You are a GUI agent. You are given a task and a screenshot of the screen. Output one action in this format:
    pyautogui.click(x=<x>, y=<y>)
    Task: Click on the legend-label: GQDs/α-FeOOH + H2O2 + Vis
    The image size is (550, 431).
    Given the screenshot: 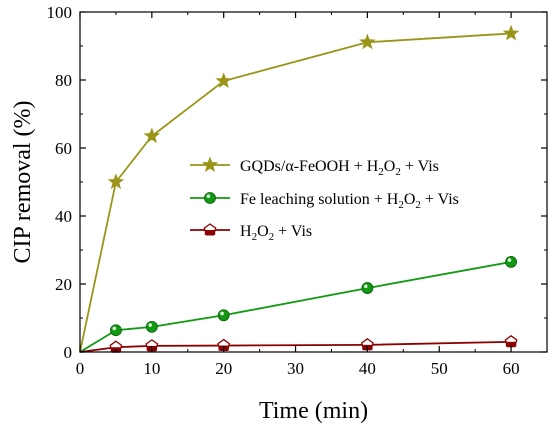 What is the action you would take?
    pyautogui.click(x=339, y=168)
    